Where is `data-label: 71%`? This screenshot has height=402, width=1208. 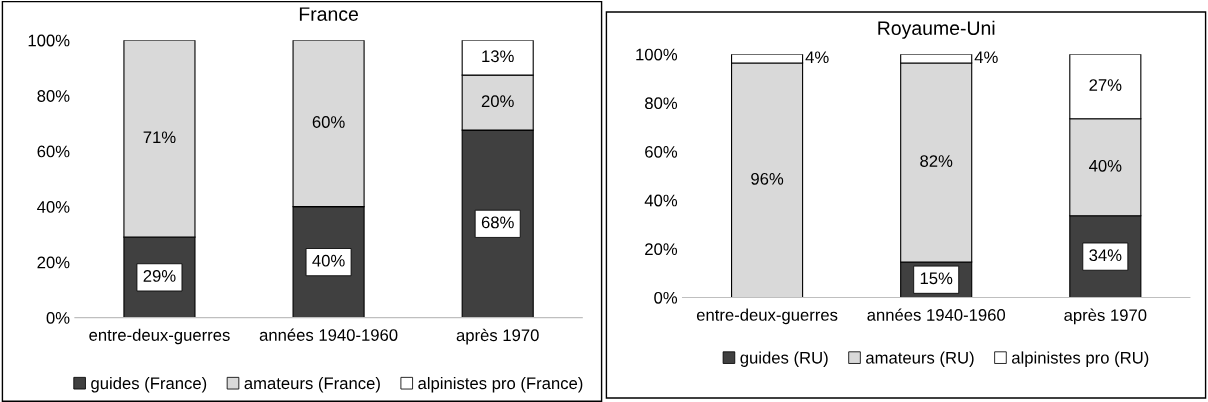 data-label: 71% is located at coordinates (159, 137).